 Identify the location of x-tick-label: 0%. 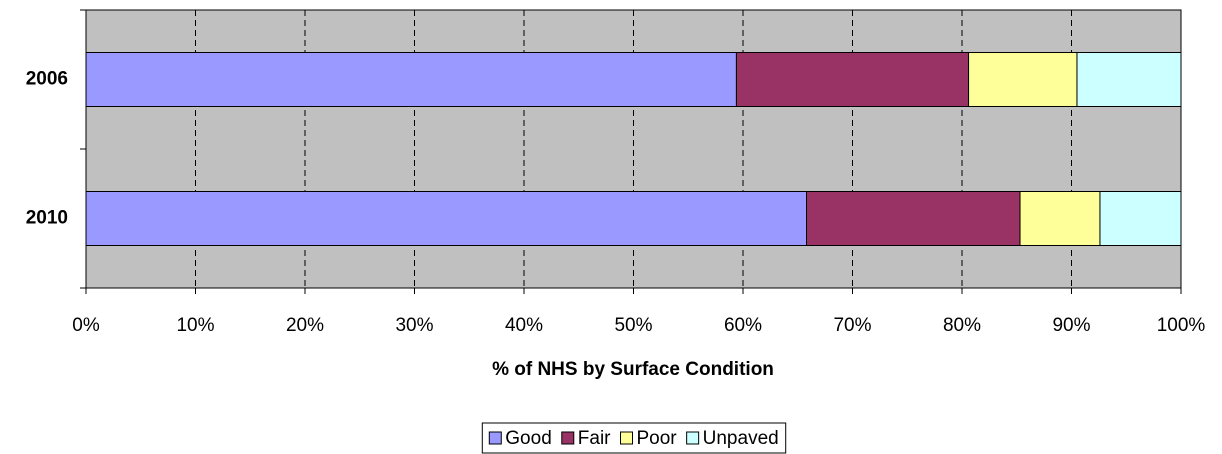
(86, 325).